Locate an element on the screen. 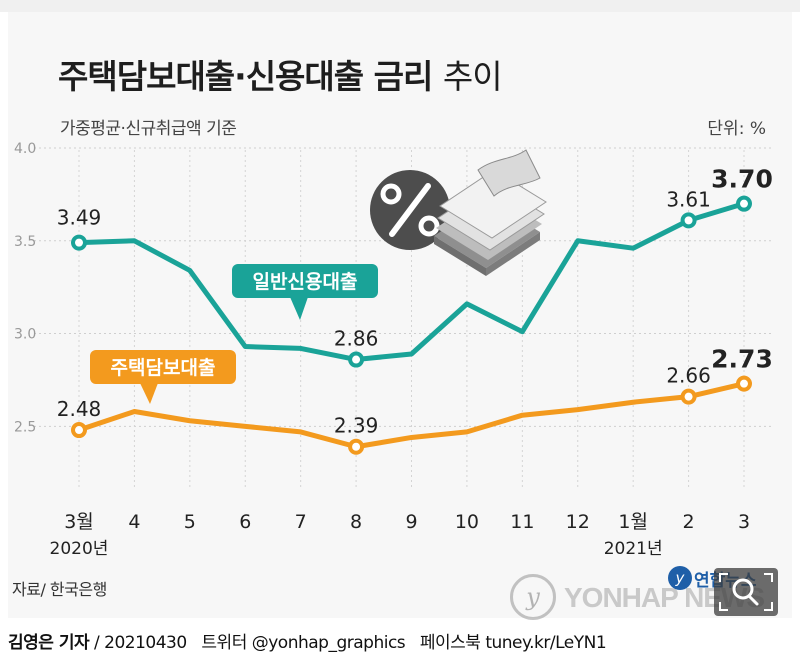 The width and height of the screenshot is (800, 668). data-label: 2.48 is located at coordinates (79, 409).